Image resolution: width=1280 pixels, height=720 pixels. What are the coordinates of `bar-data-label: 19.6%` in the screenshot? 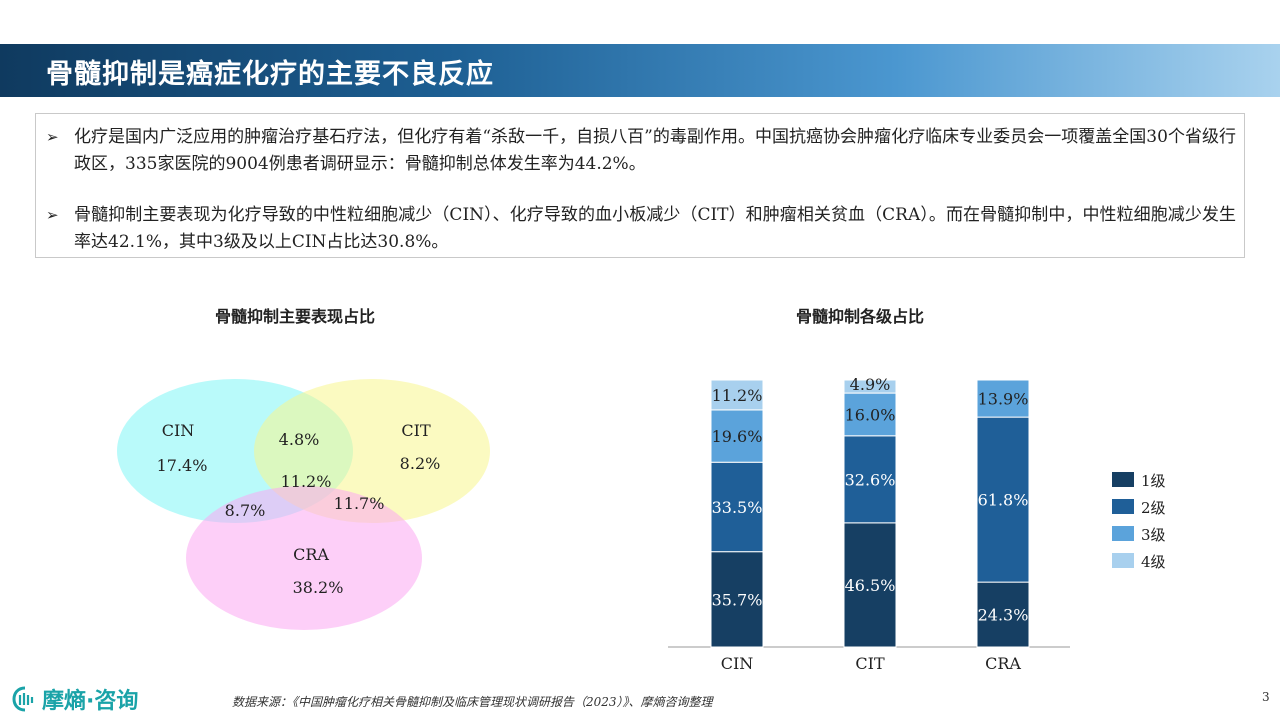 It's located at (737, 436).